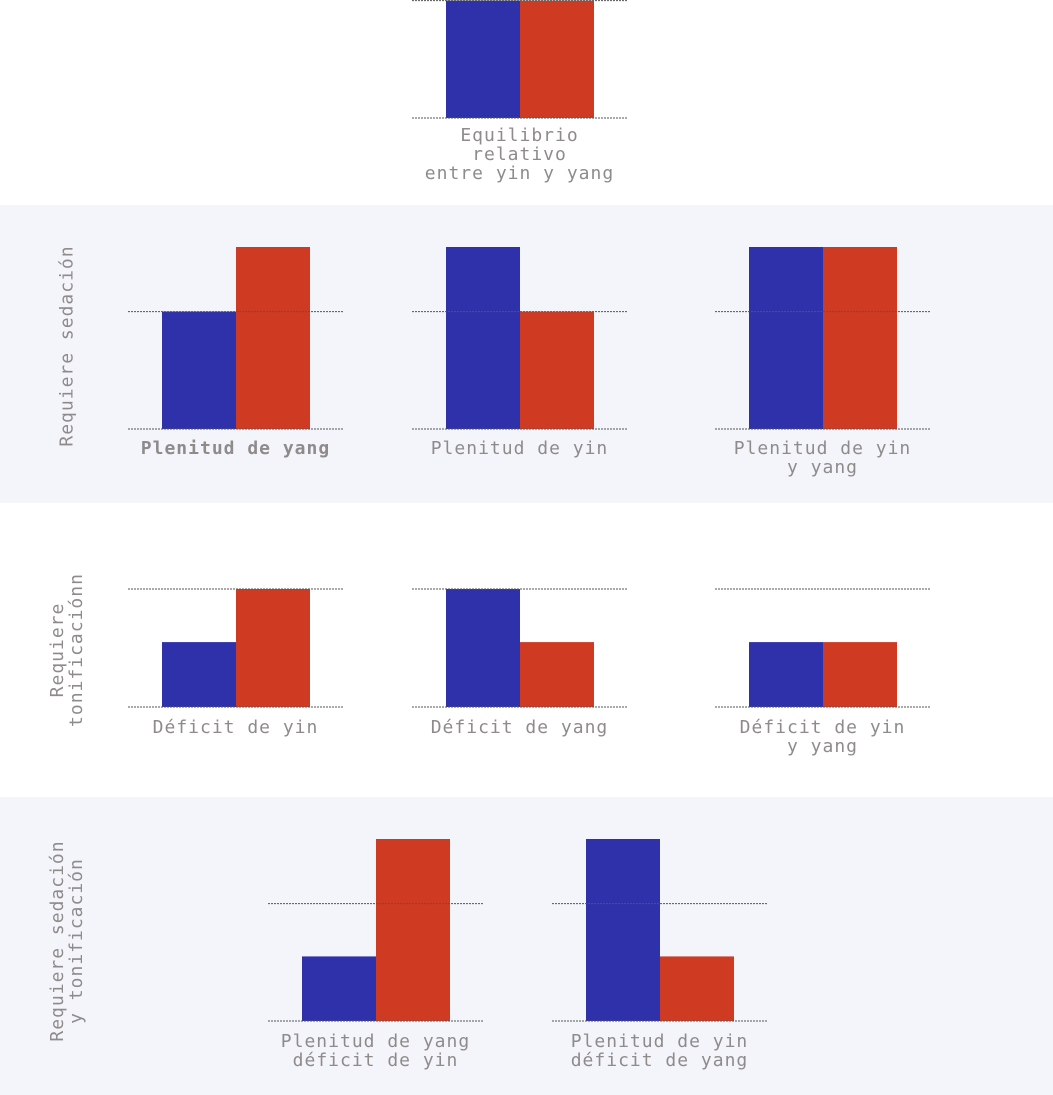 The width and height of the screenshot is (1053, 1095). What do you see at coordinates (235, 448) in the screenshot?
I see `caption-yang-fullness: Plenitud de yang` at bounding box center [235, 448].